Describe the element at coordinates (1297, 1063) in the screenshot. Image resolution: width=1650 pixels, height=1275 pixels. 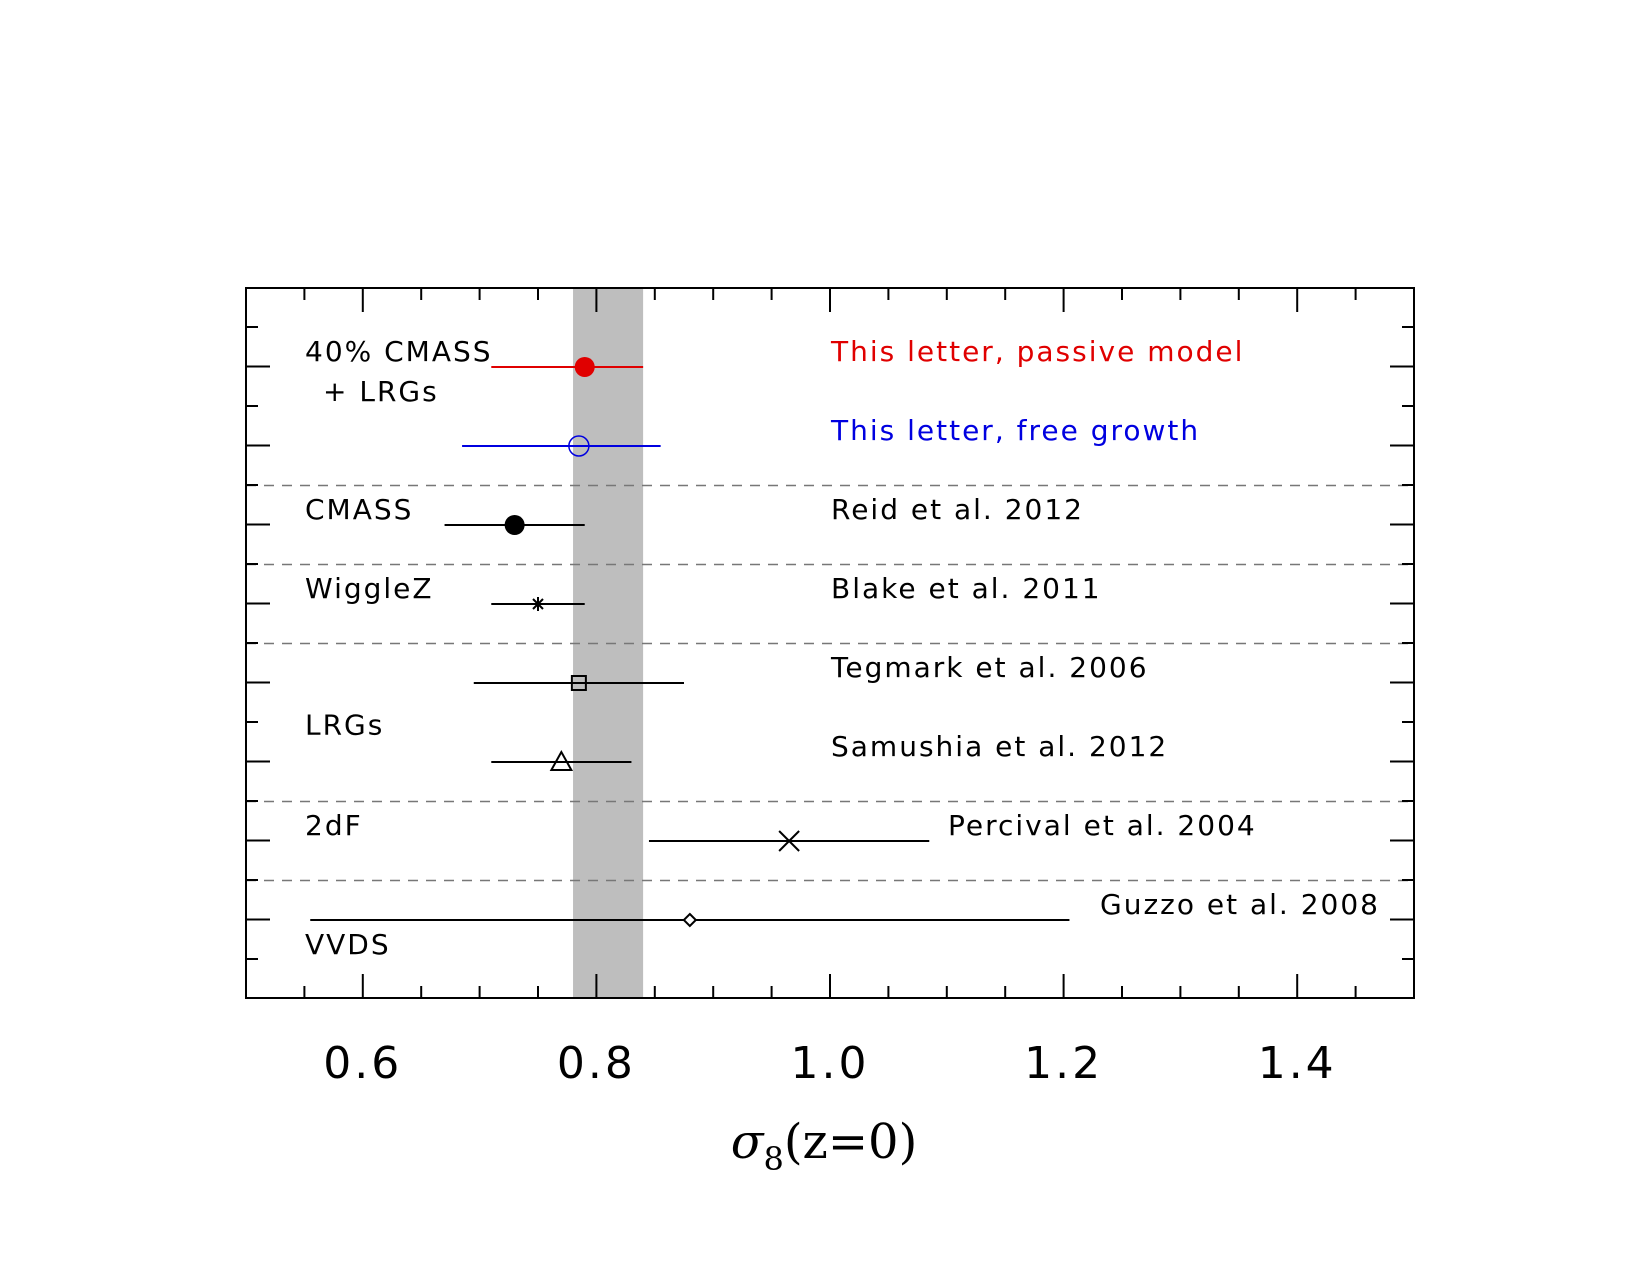
I see `x-tick-label-4: 1.4` at that location.